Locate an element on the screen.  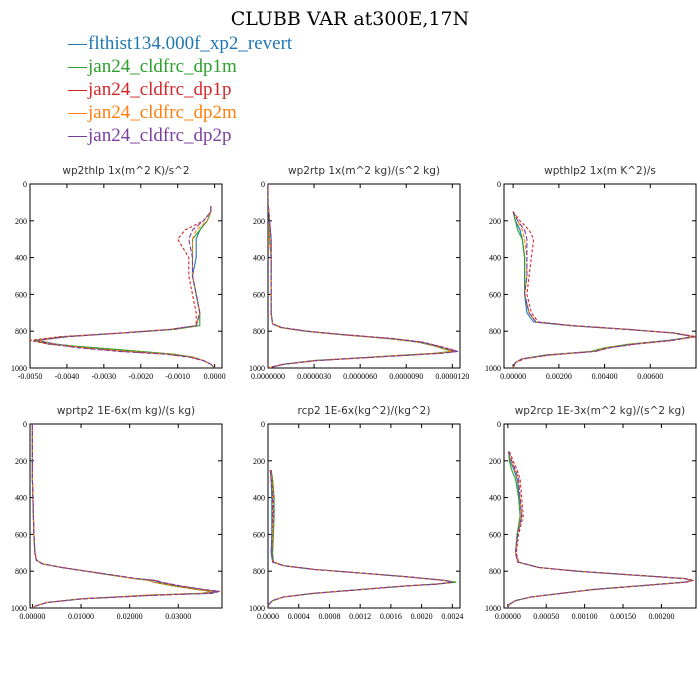
legend-item: flthist134.000f_xp2_revert is located at coordinates (180, 43).